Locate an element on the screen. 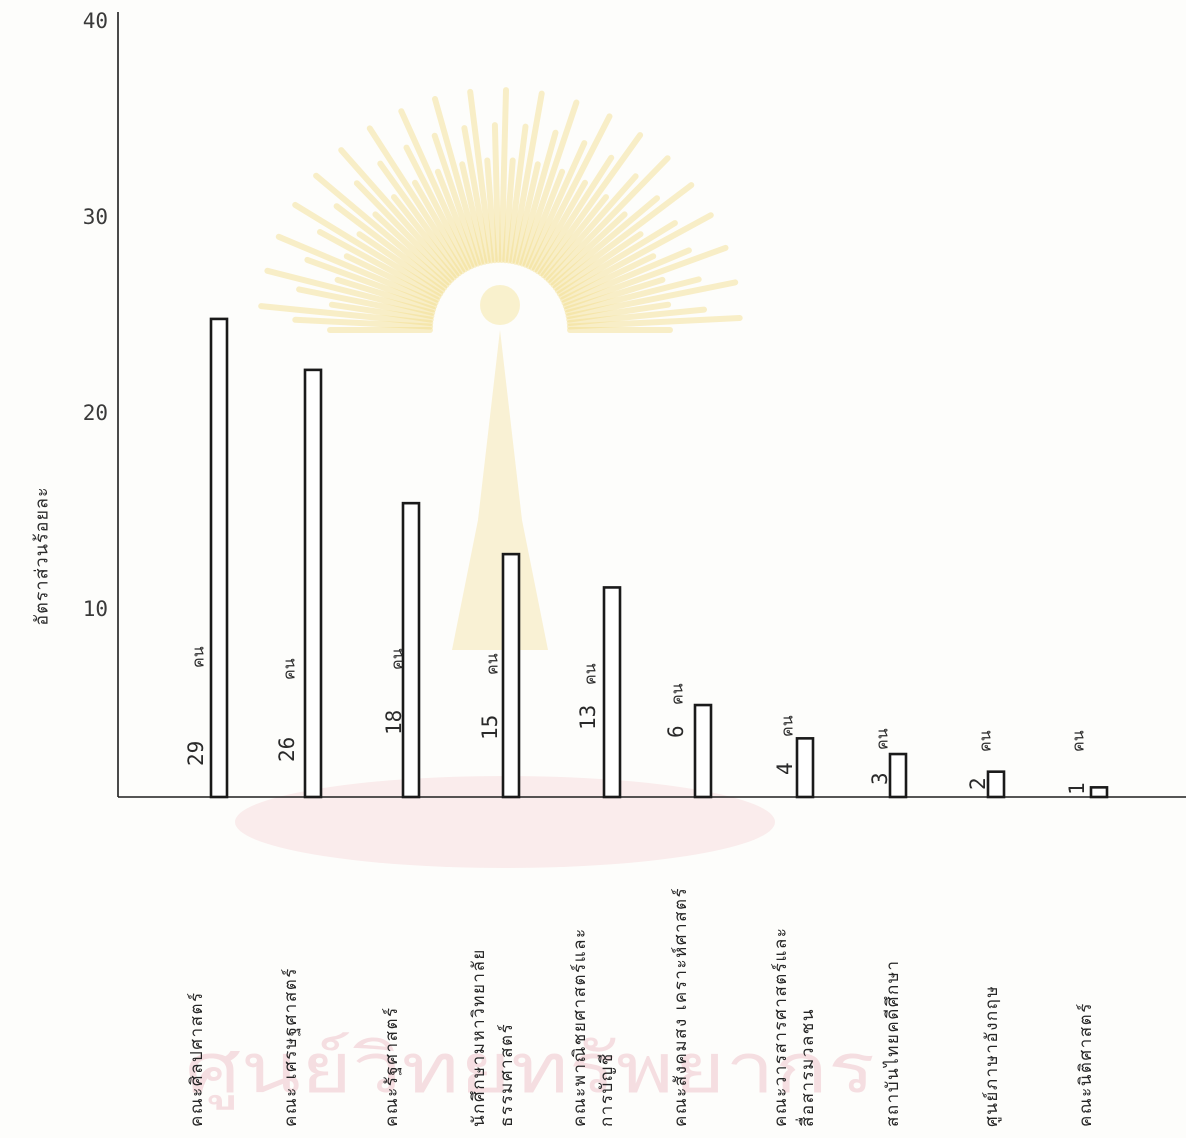 The width and height of the screenshot is (1186, 1138). seal-orb is located at coordinates (500, 305).